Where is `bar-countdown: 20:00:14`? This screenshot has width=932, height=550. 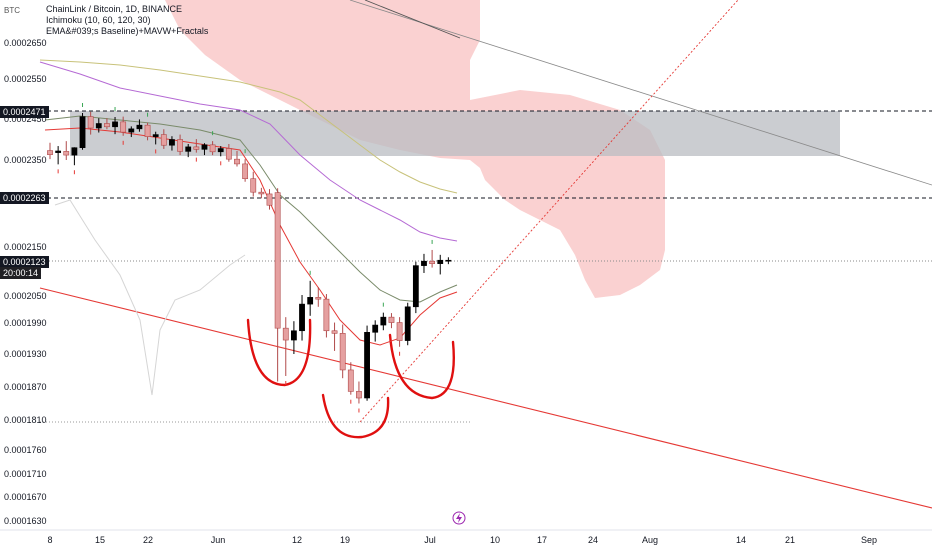 bar-countdown: 20:00:14 is located at coordinates (21, 273).